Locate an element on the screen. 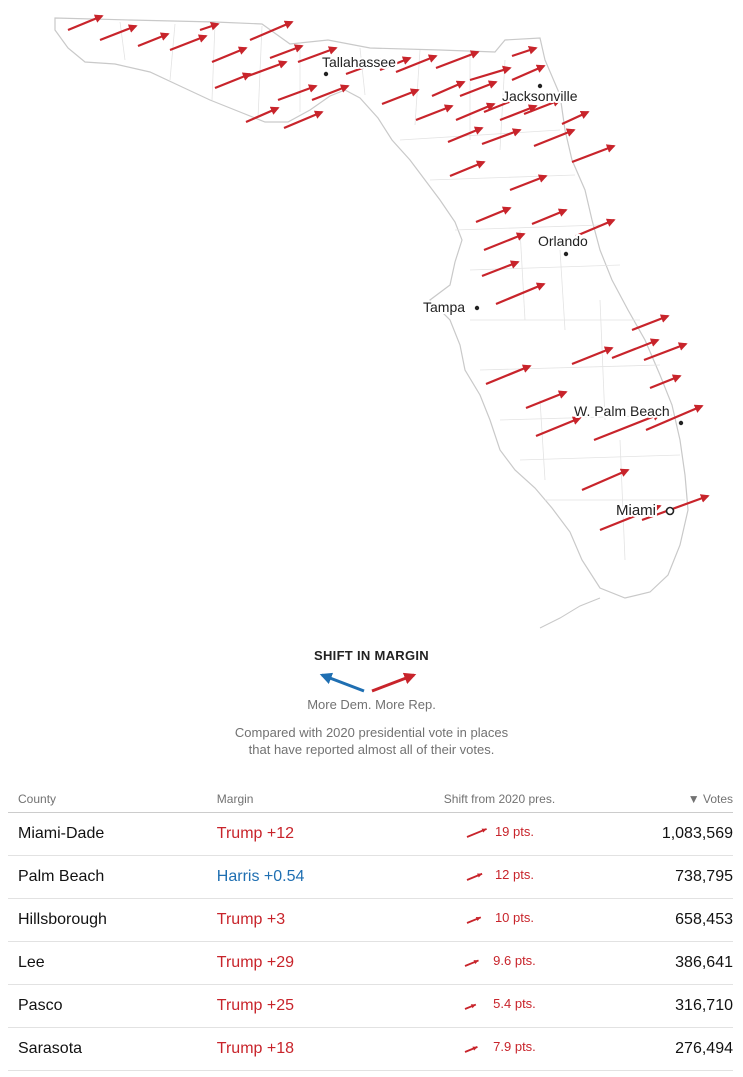 This screenshot has height=1077, width=743. svg-text: W. Palm Beach is located at coordinates (622, 411).